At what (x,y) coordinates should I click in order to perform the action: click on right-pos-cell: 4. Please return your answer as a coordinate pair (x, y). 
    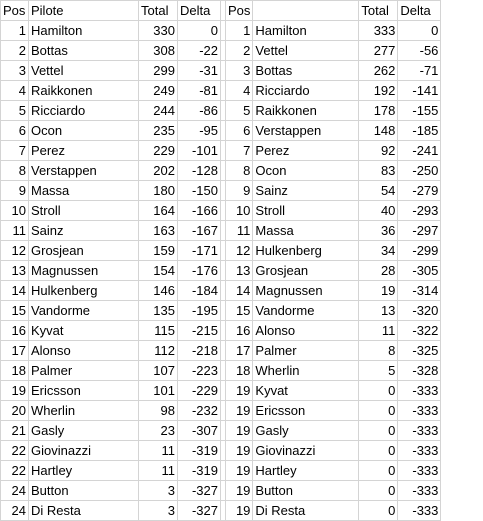
    Looking at the image, I should click on (239, 90).